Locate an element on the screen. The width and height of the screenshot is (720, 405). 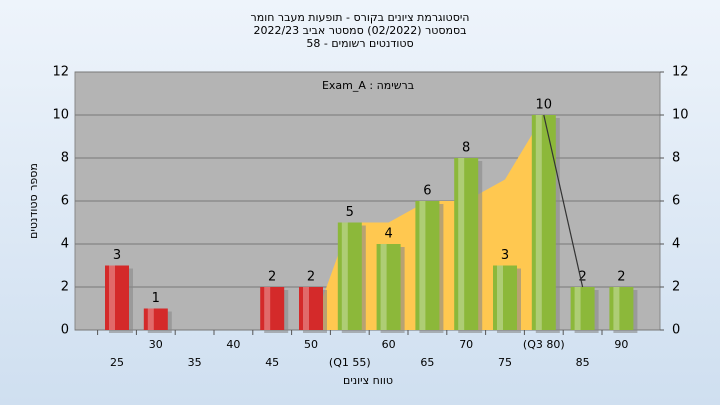
line is located at coordinates (563, 201).